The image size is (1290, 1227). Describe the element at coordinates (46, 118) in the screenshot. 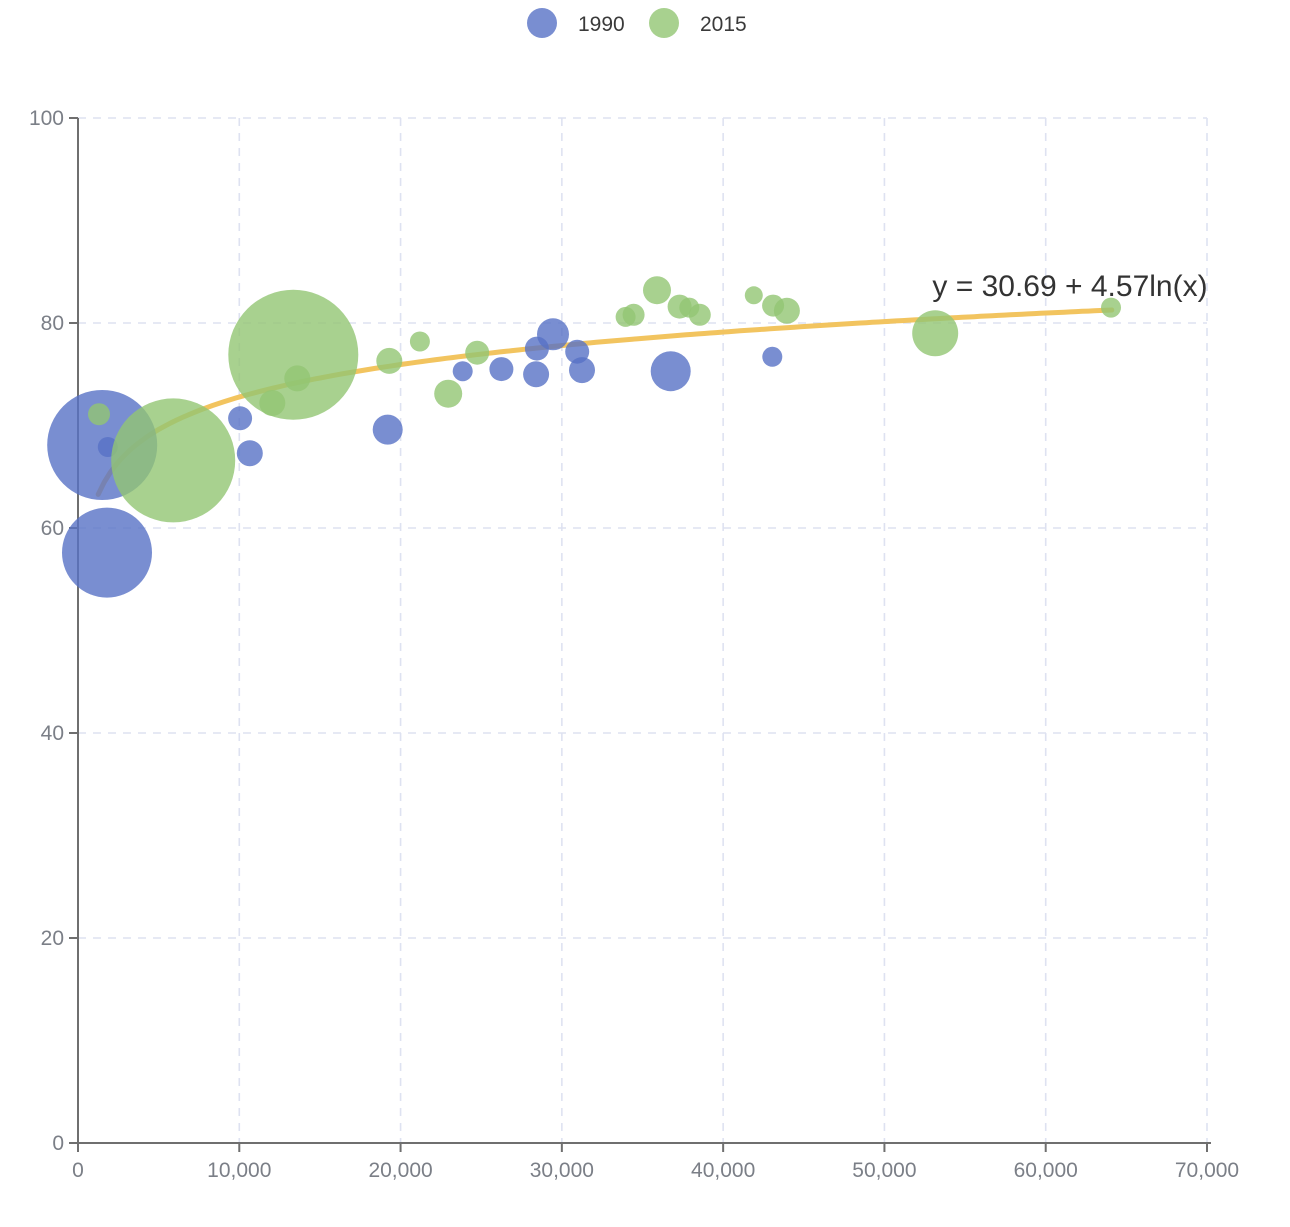

I see `y-tick-label: 100` at that location.